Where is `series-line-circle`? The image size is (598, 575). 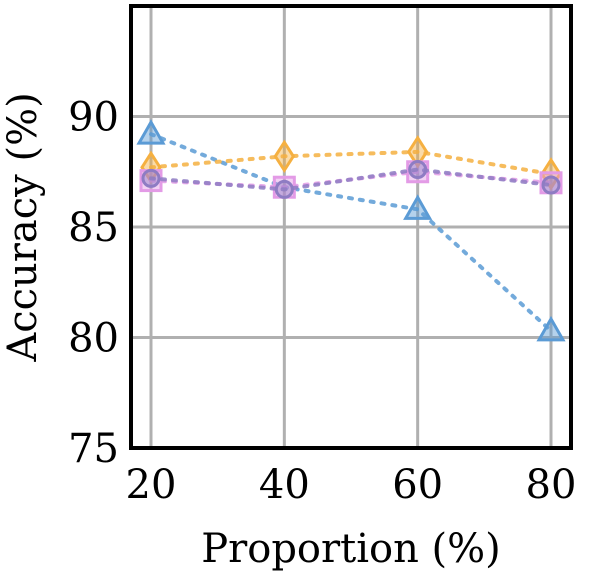
series-line-circle is located at coordinates (351, 179).